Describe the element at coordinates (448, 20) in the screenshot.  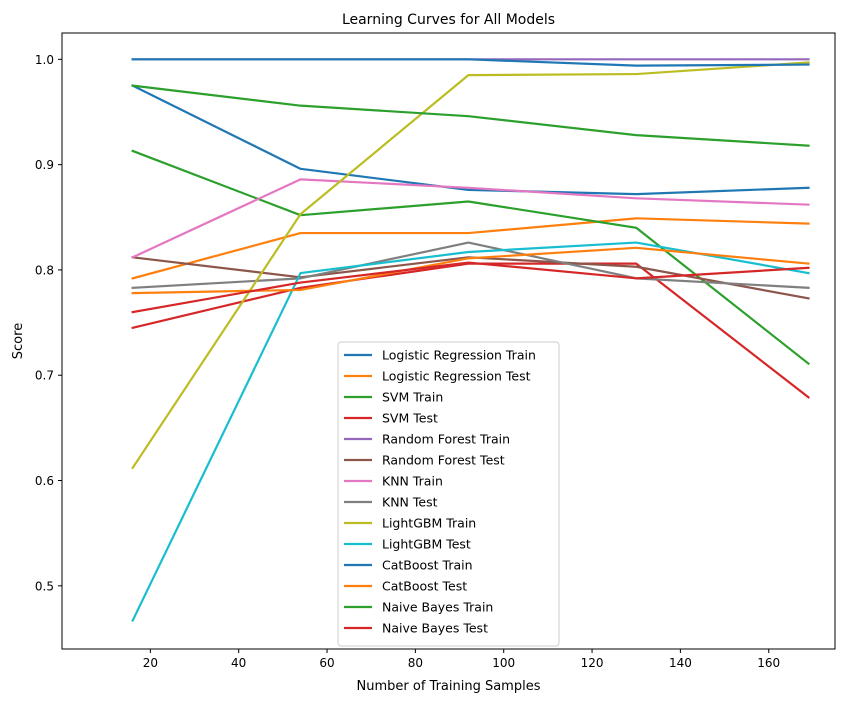
I see `chart-title: Learning Curves for All Models` at that location.